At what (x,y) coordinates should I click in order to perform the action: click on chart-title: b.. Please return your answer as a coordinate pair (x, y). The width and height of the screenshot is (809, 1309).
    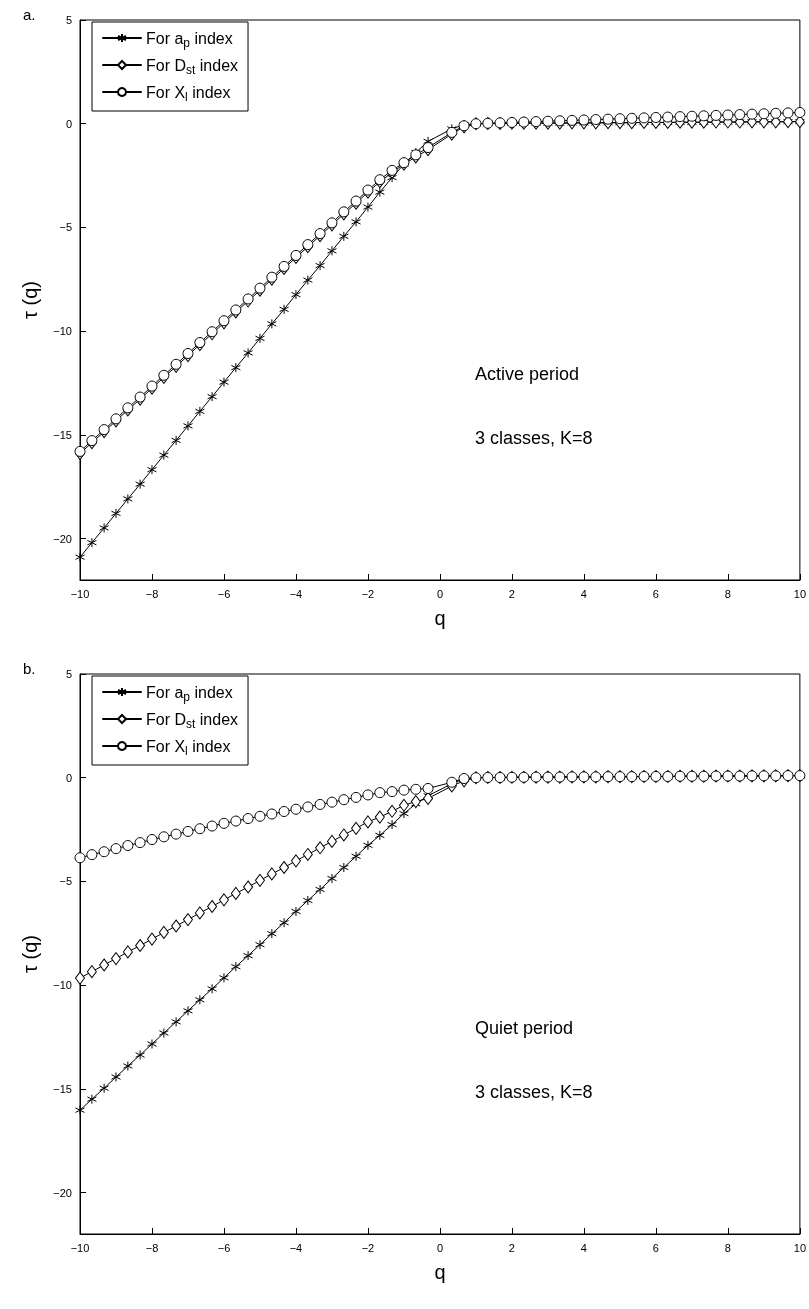
    Looking at the image, I should click on (29, 668).